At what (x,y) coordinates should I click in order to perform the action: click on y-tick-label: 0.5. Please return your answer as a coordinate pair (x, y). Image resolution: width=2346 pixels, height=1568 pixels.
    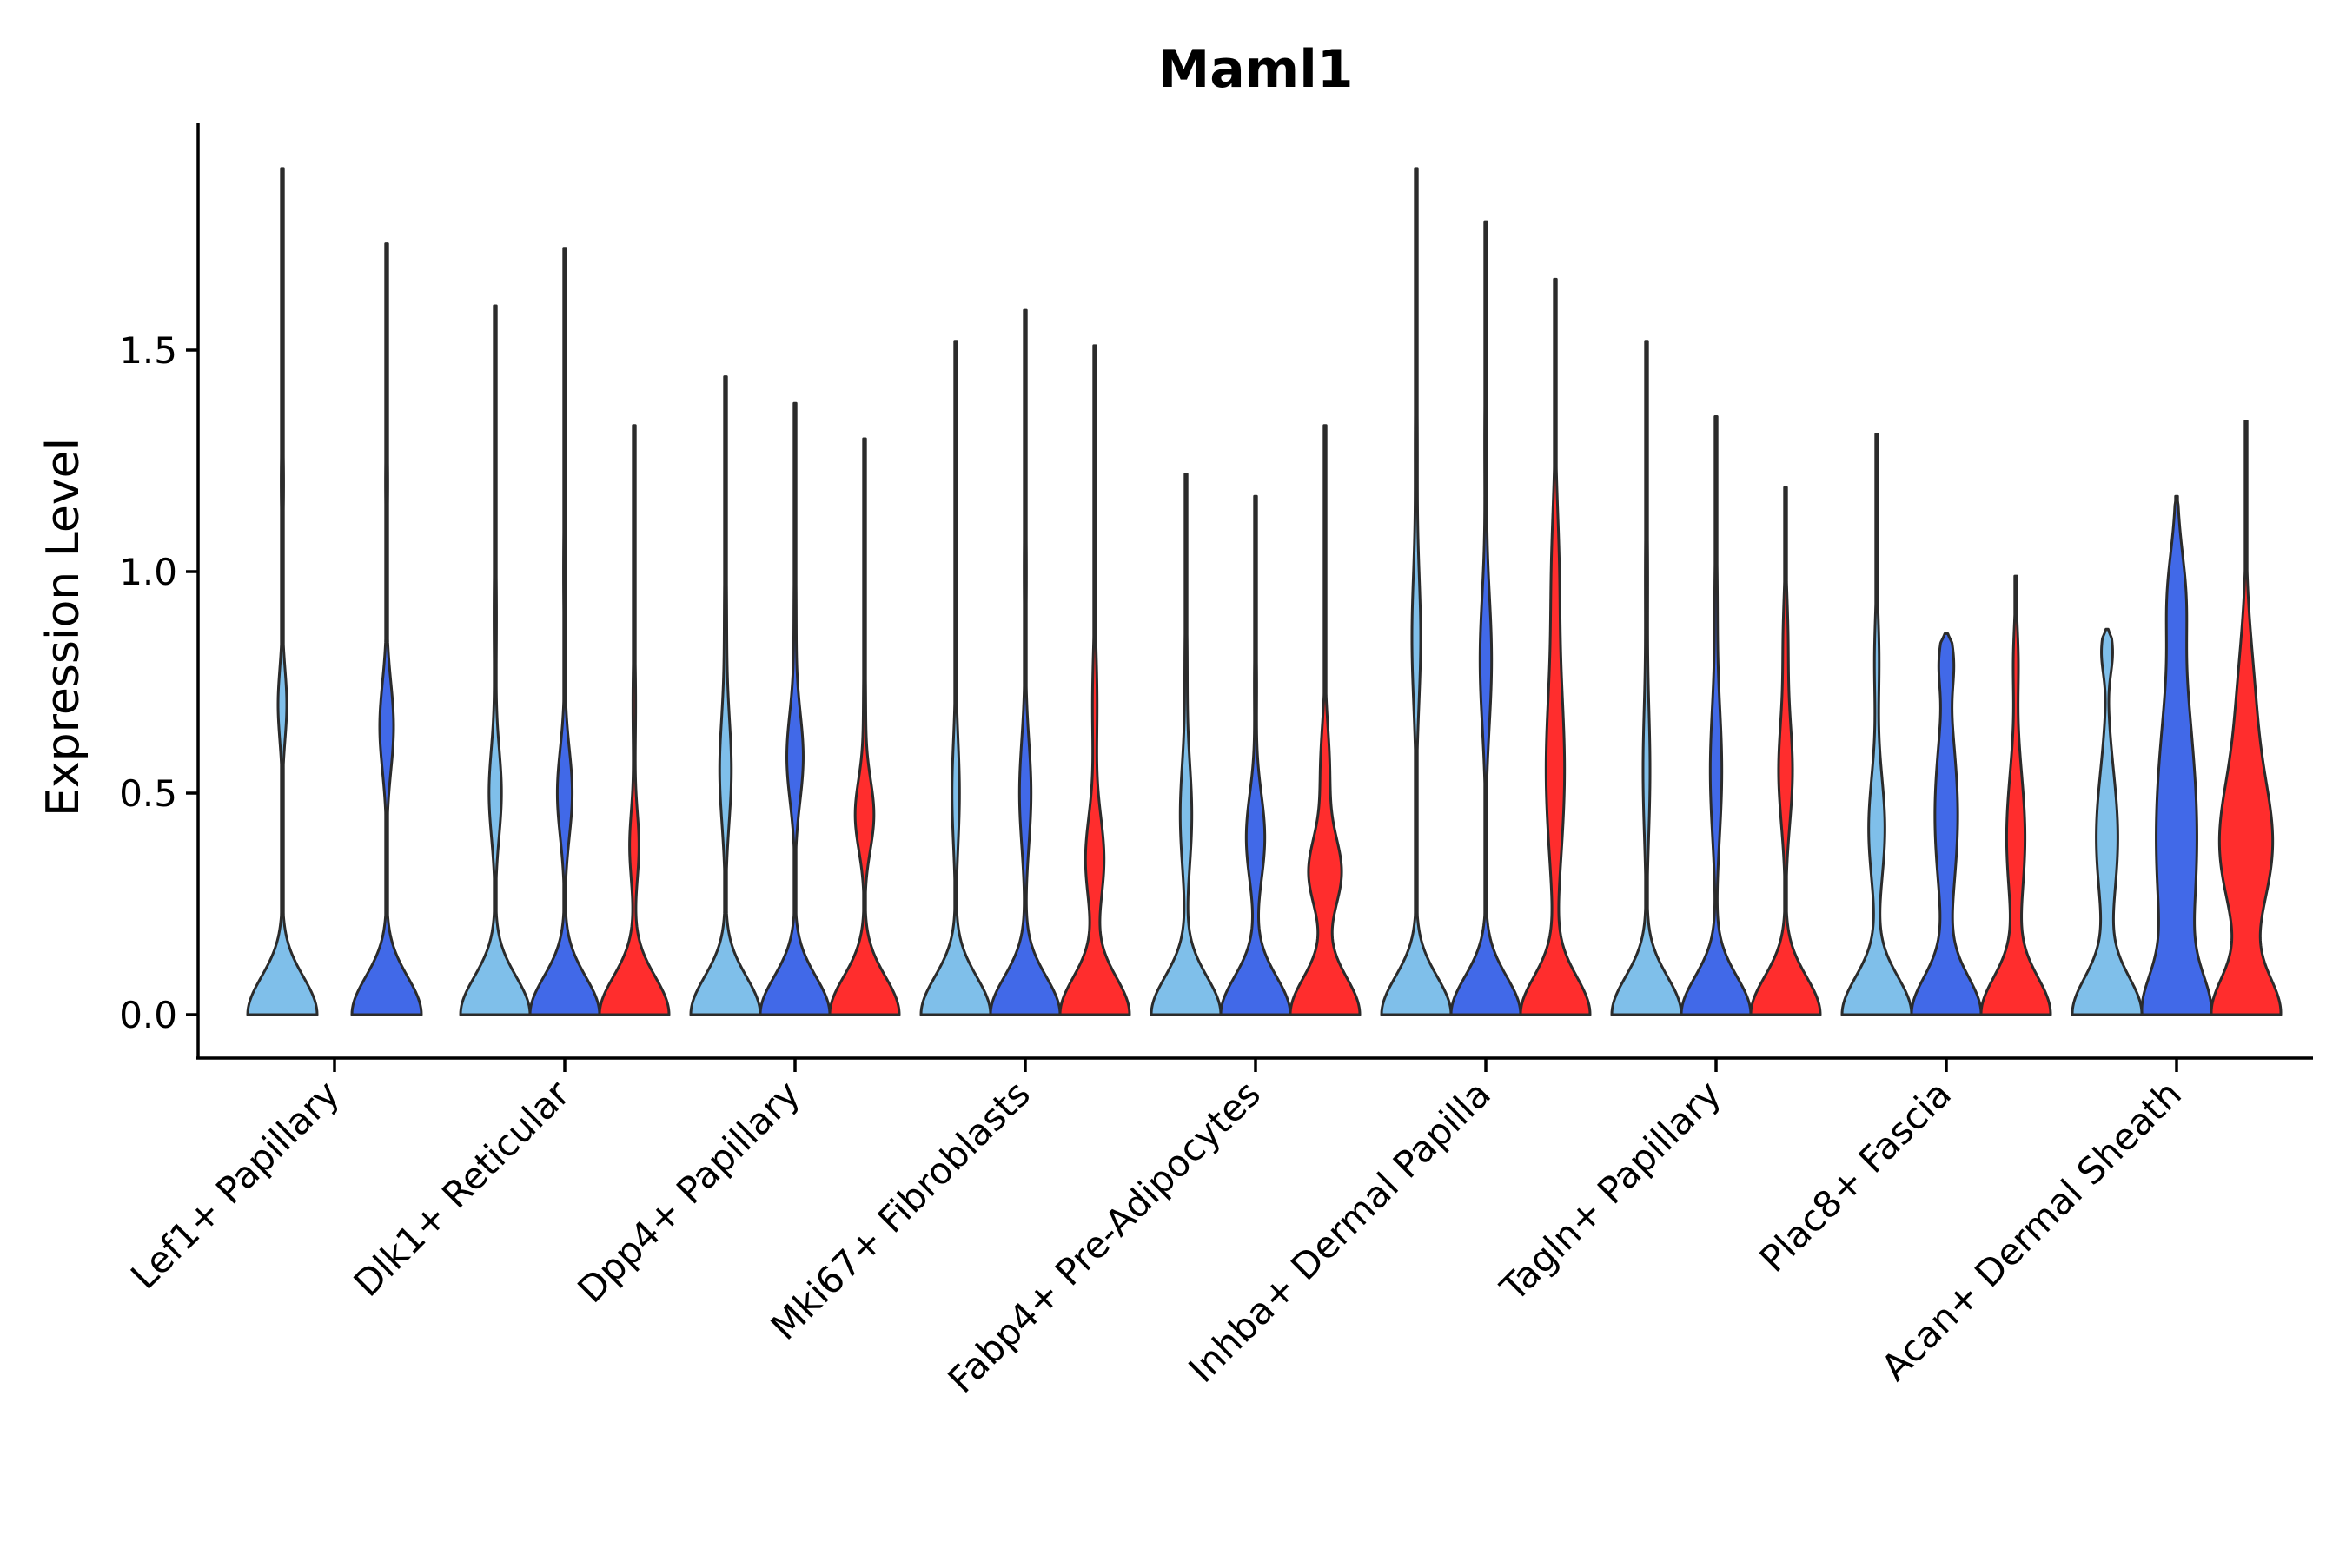
    Looking at the image, I should click on (148, 793).